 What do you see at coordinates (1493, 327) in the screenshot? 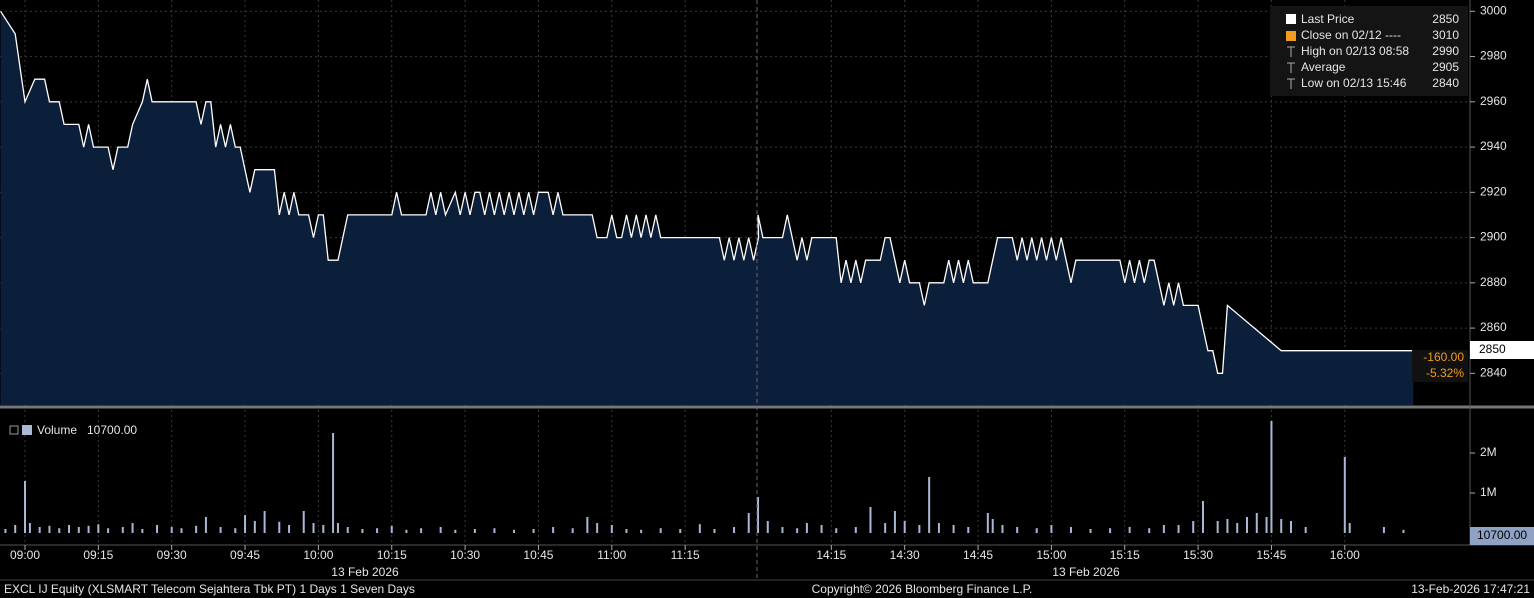
I see `y-tick-label: 2860` at bounding box center [1493, 327].